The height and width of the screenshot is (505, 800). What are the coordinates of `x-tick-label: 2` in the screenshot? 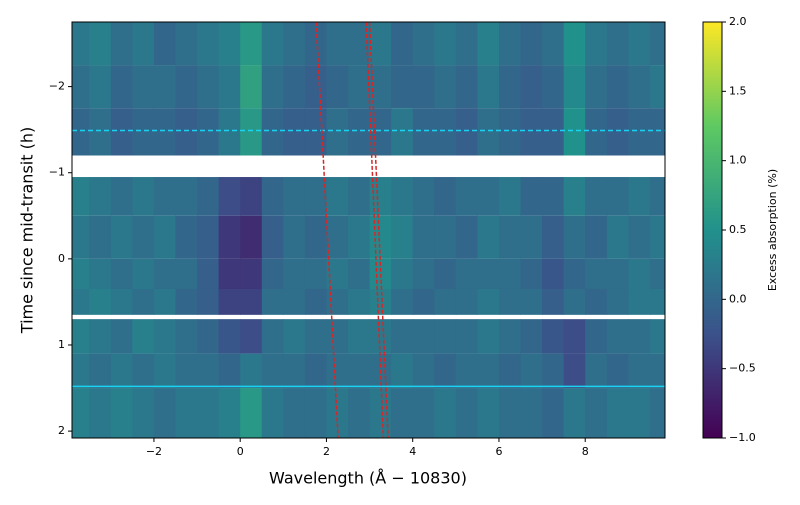 It's located at (326, 451).